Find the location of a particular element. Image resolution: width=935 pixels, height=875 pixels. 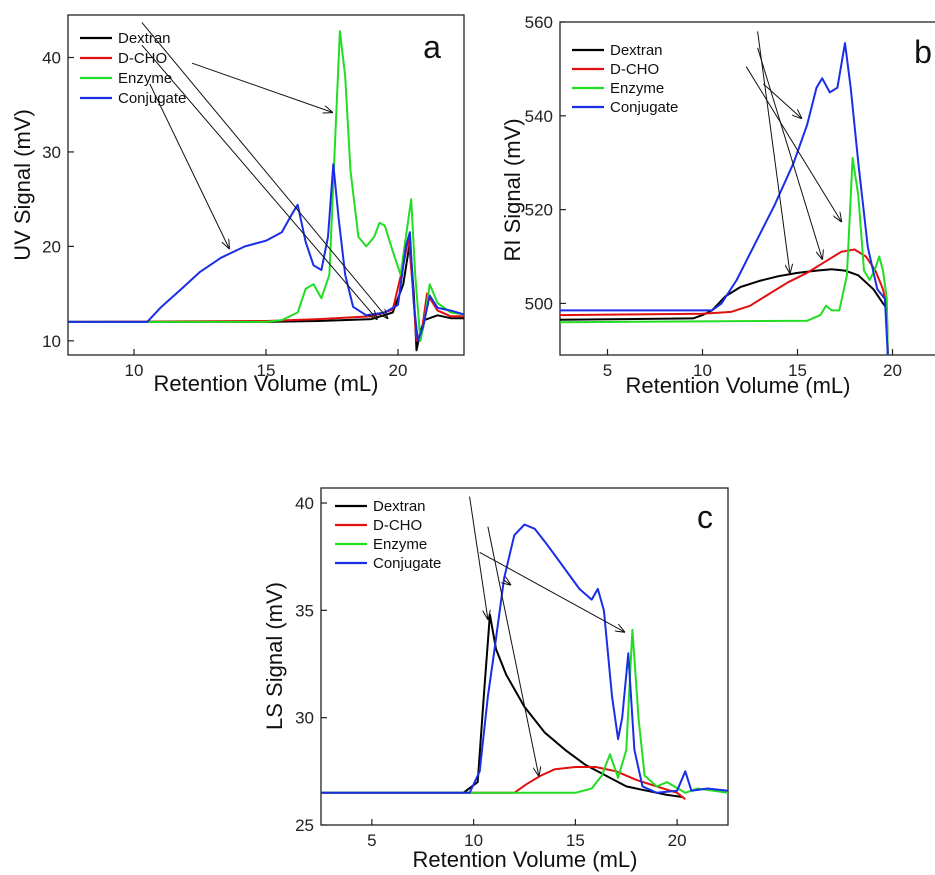

y-tick-label: 25 is located at coordinates (304, 825).